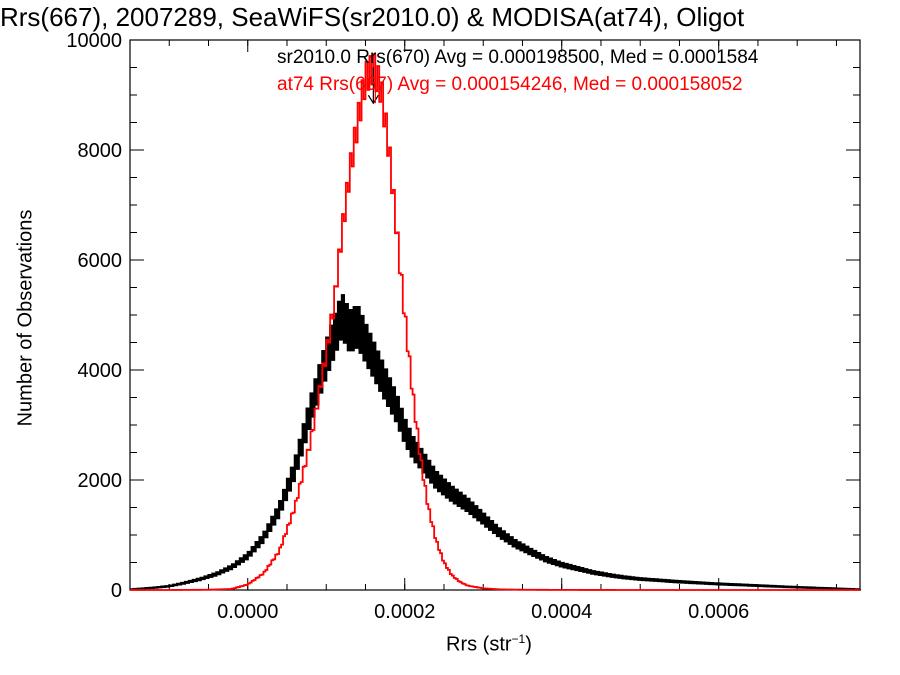  What do you see at coordinates (116, 591) in the screenshot?
I see `y-tick-label: 0` at bounding box center [116, 591].